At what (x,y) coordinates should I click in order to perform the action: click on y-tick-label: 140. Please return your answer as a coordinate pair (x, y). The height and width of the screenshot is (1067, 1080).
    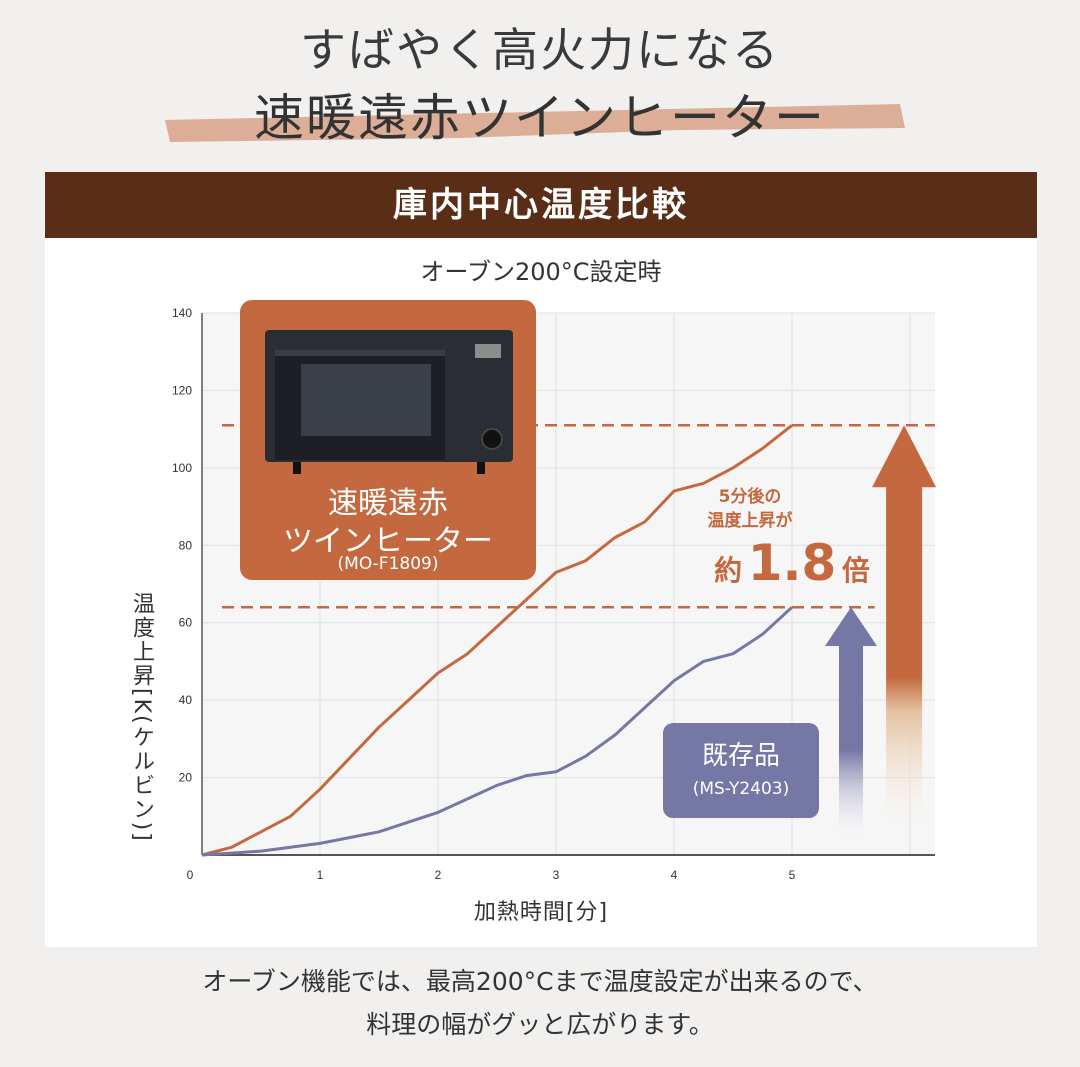
    Looking at the image, I should click on (182, 313).